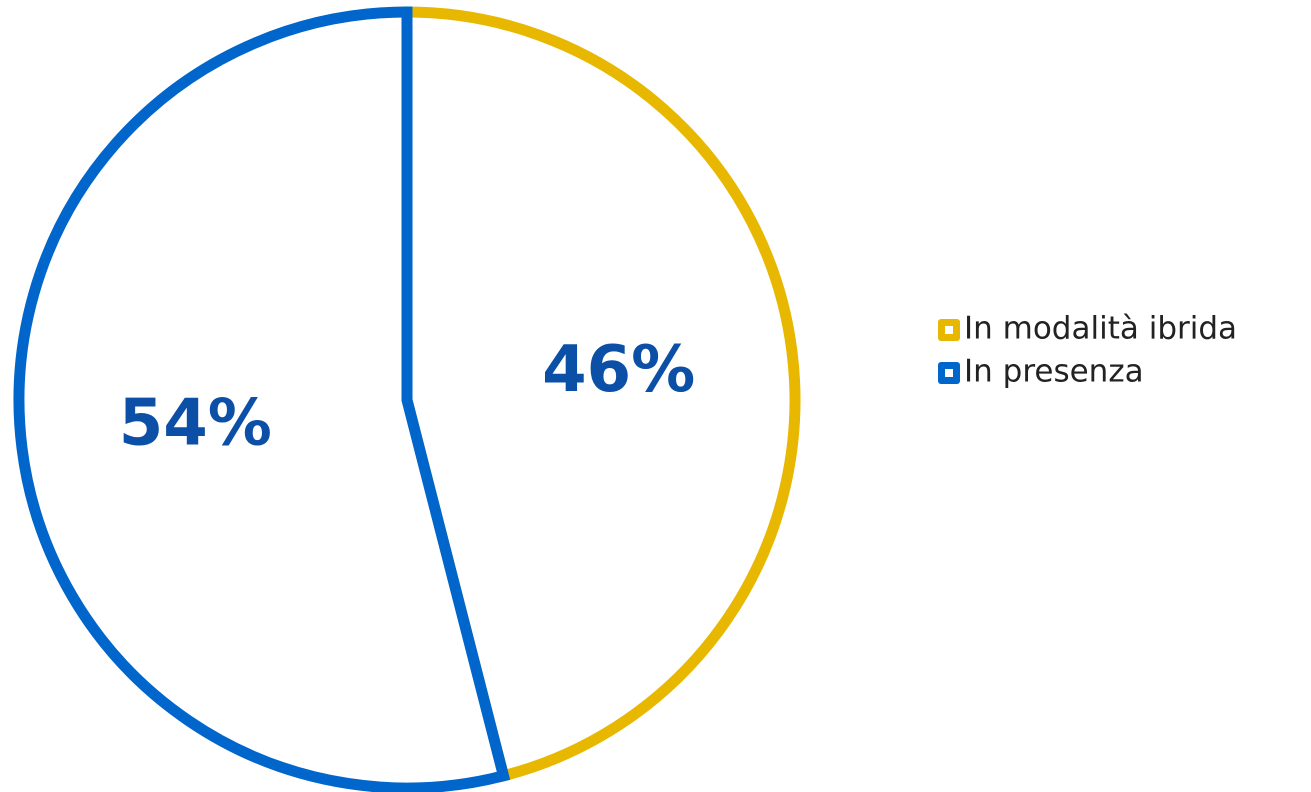  I want to click on pie-slice-label-2: 54%, so click(195, 423).